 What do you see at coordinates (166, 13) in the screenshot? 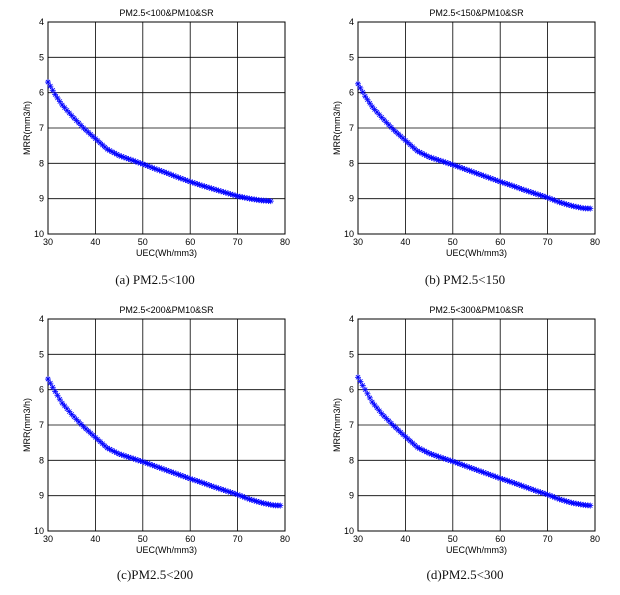
I see `chart-title: PM2.5<100&PM10&SR` at bounding box center [166, 13].